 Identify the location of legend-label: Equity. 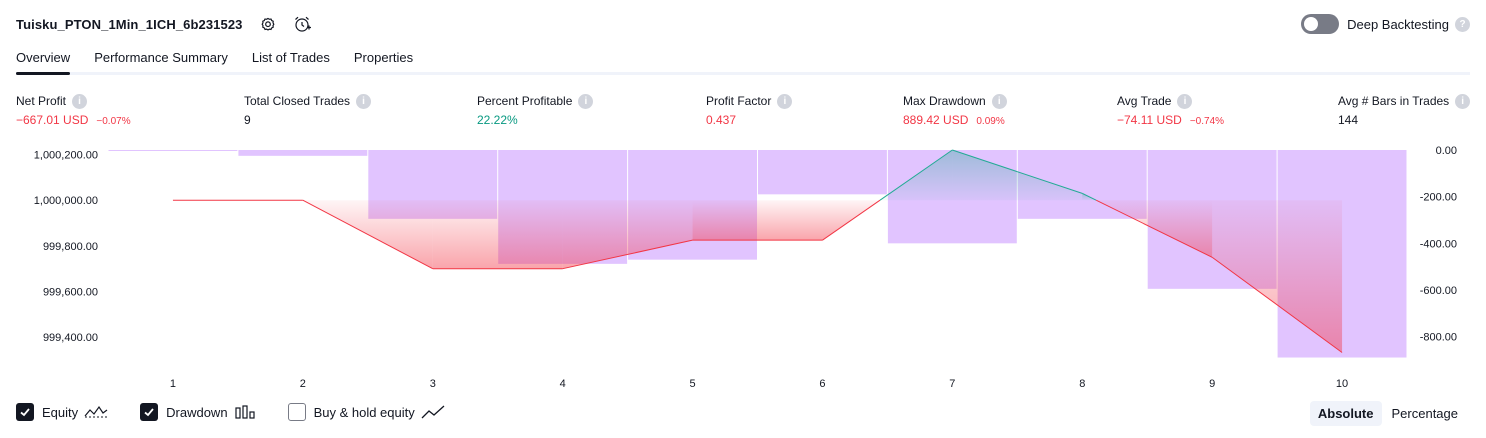
(60, 412).